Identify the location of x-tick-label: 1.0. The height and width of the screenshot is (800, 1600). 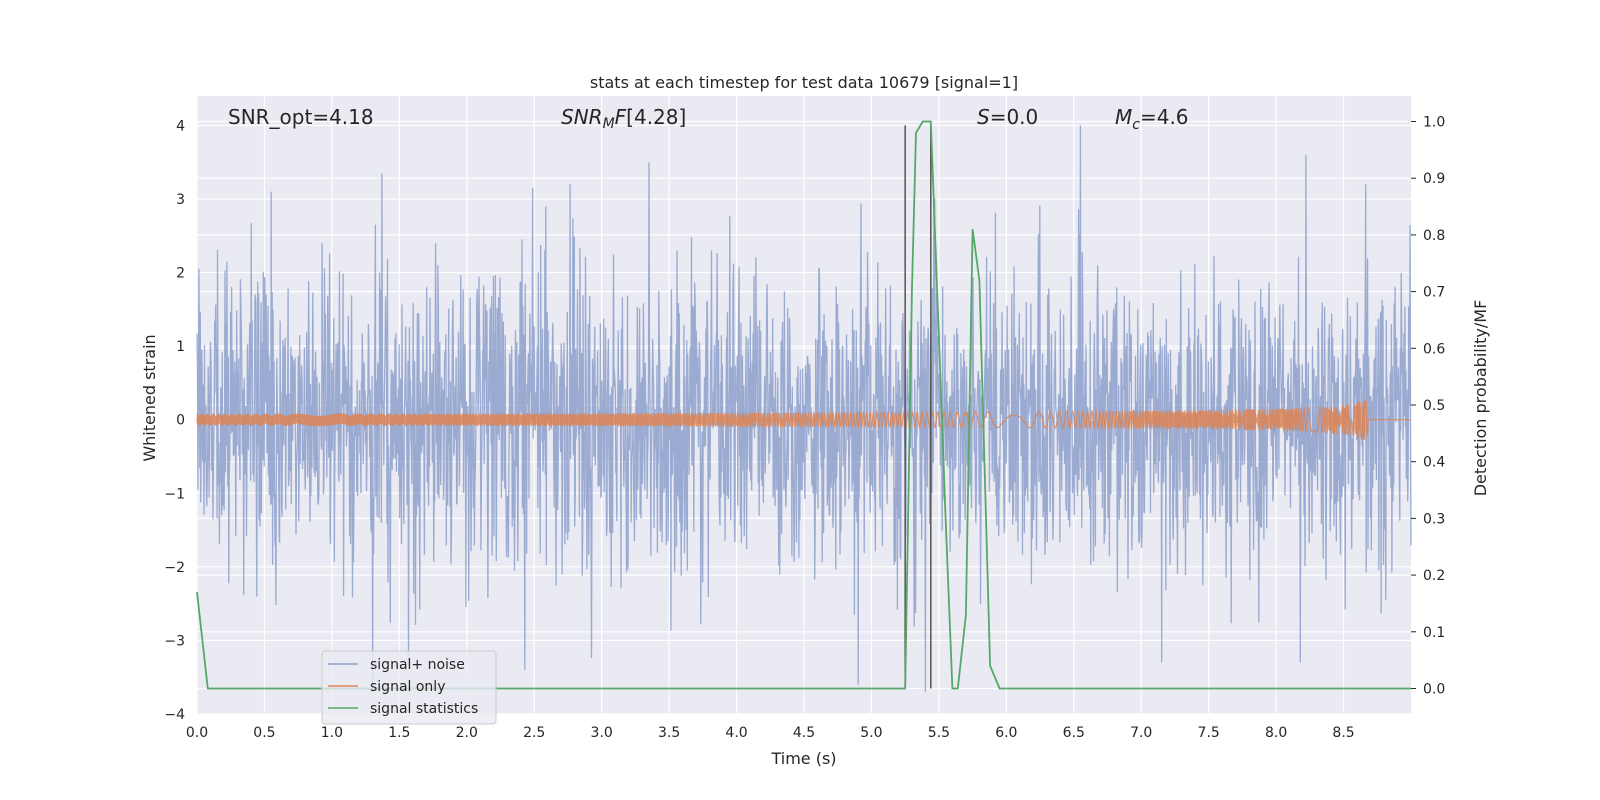
(332, 733).